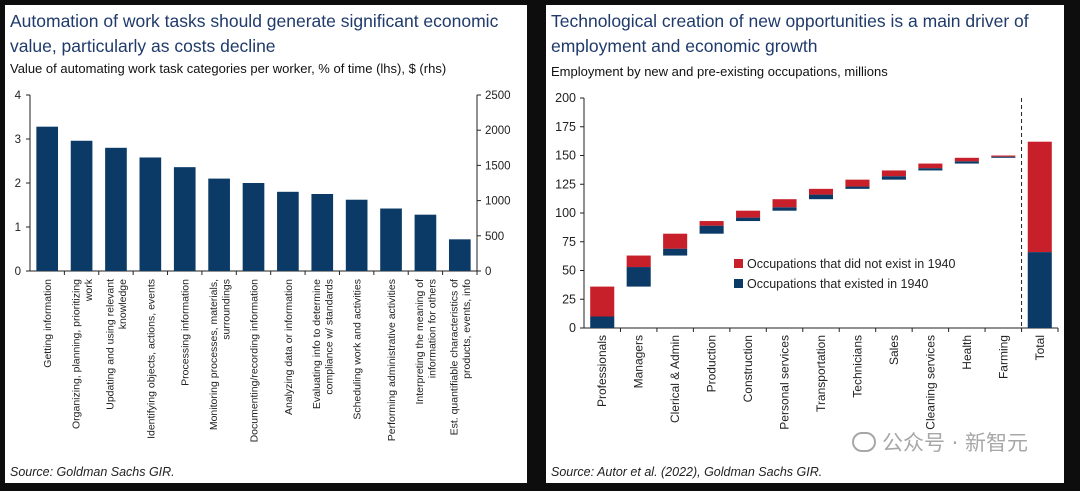 The image size is (1080, 491). I want to click on watermark: 公众号 · 新智元, so click(939, 442).